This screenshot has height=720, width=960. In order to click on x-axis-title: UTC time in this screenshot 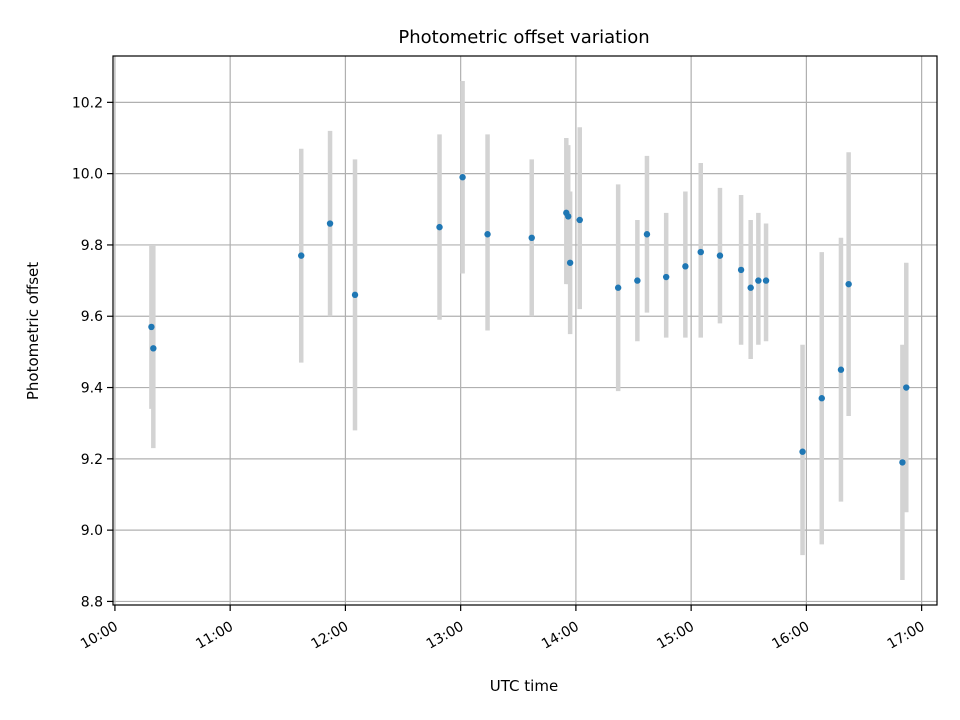, I will do `click(524, 686)`.